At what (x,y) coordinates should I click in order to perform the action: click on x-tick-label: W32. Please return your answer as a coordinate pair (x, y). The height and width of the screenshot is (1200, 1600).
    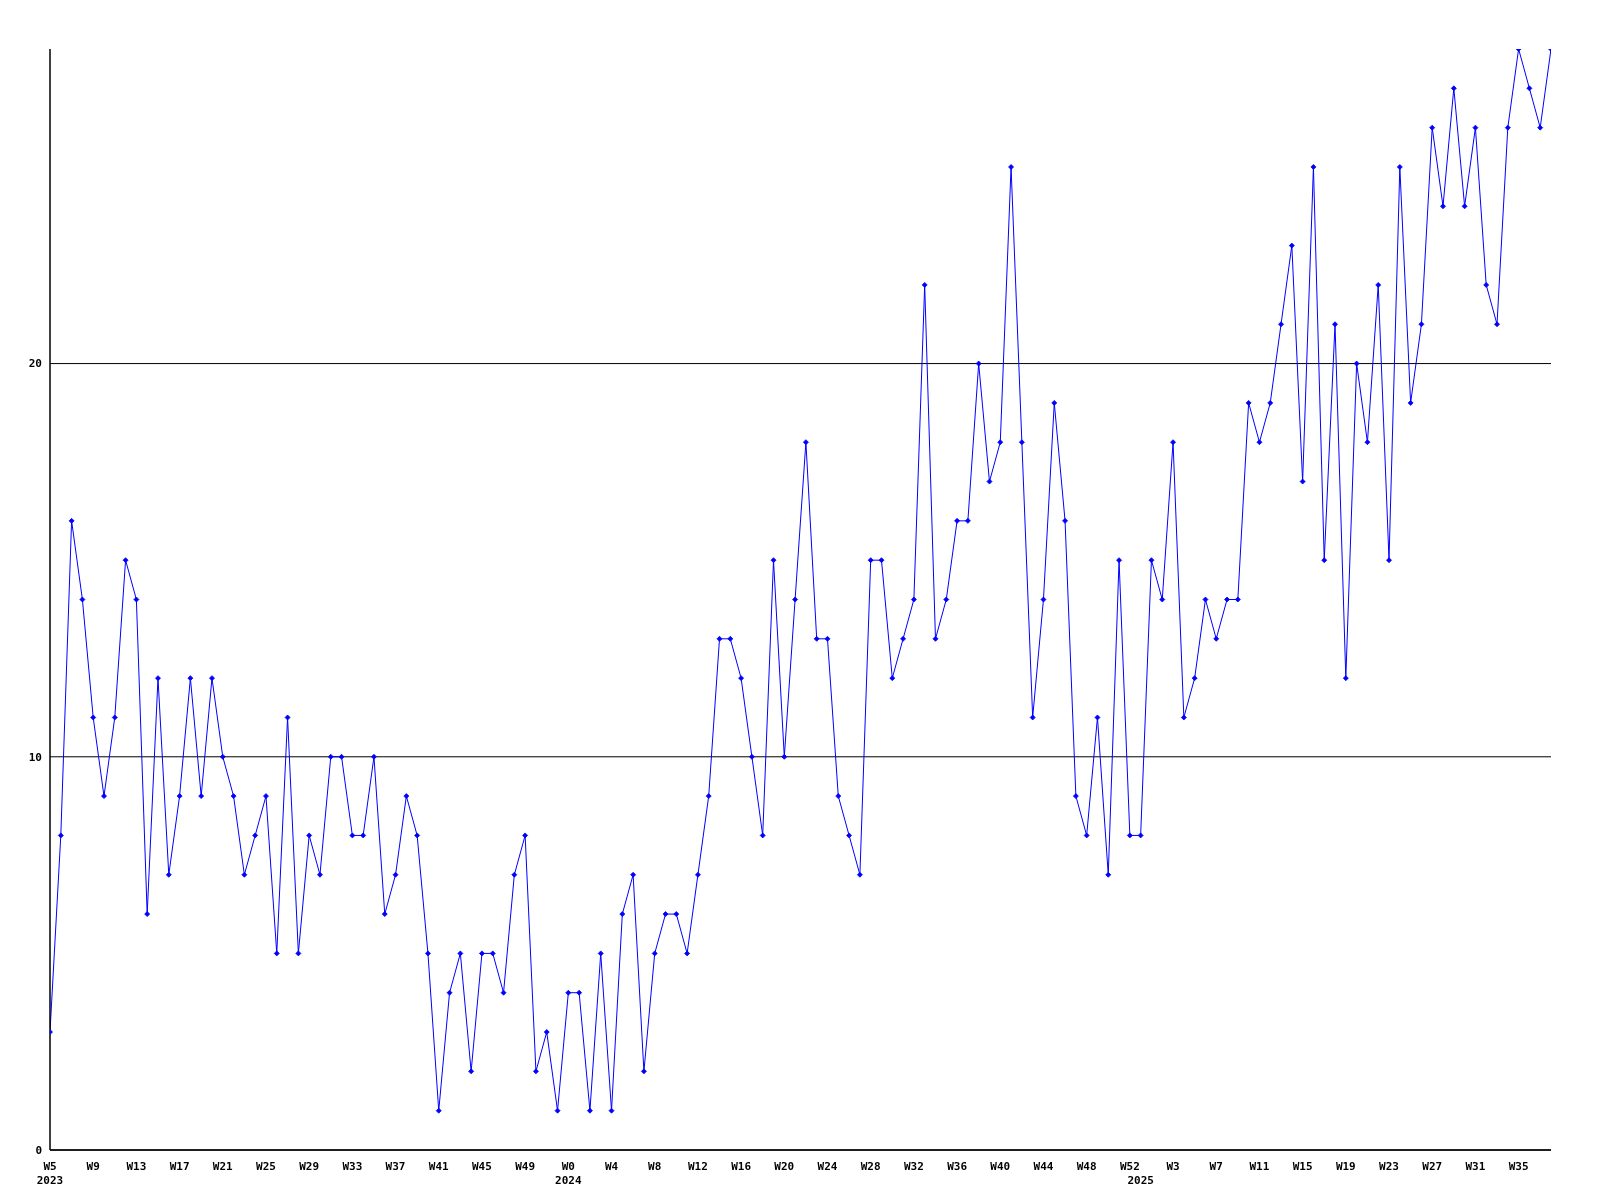
    Looking at the image, I should click on (913, 1166).